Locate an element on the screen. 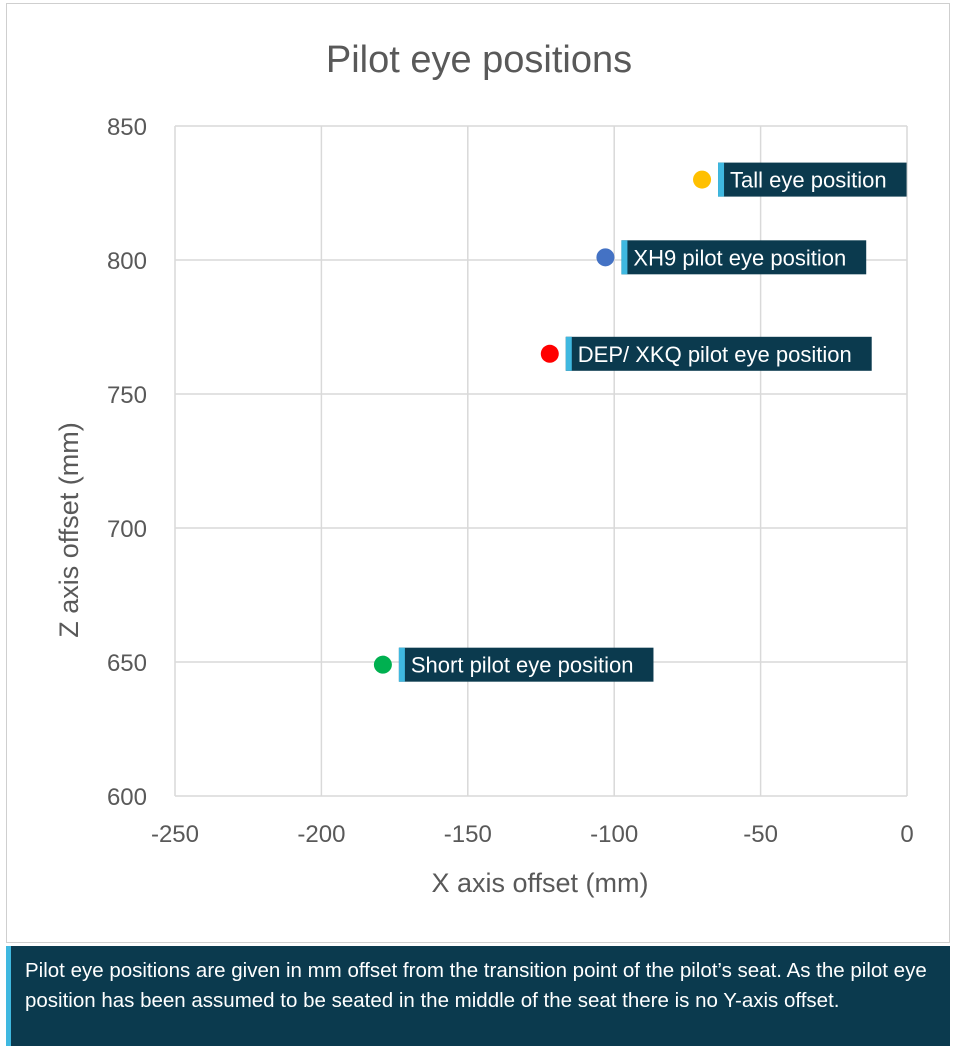 This screenshot has width=960, height=1056. x-tick-label: -100 is located at coordinates (614, 834).